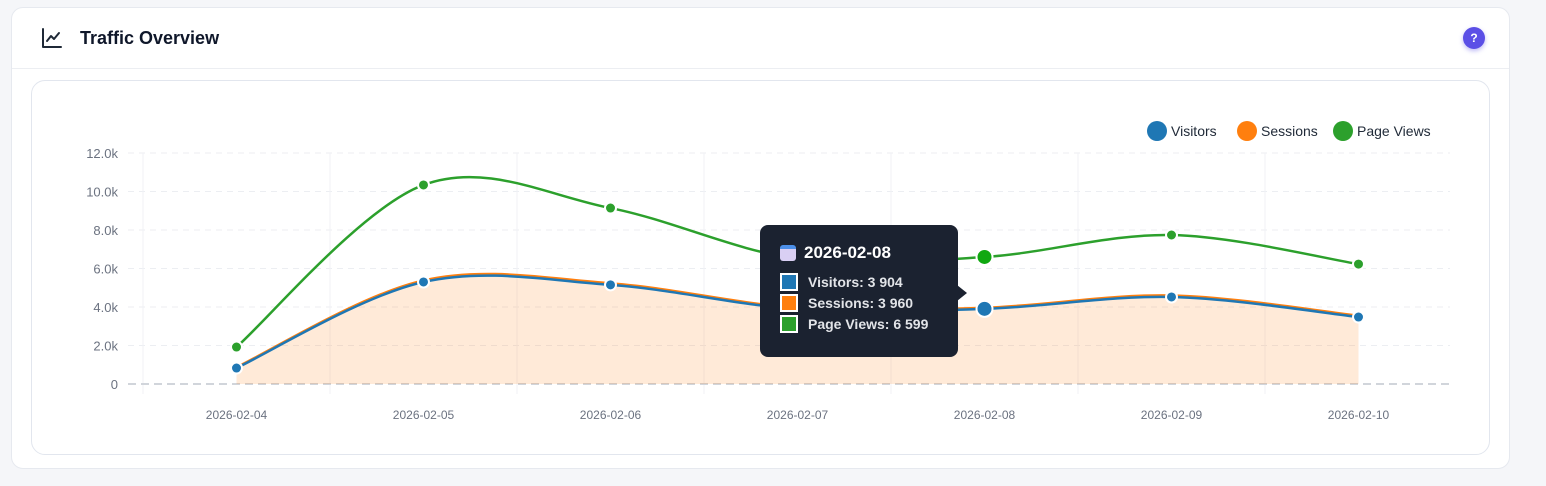  Describe the element at coordinates (798, 415) in the screenshot. I see `x-tick-label: 2026-02-07` at that location.